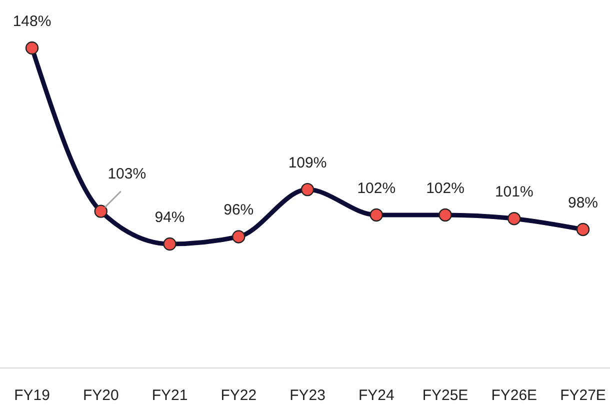  Describe the element at coordinates (376, 395) in the screenshot. I see `x-tick-label: FY24` at that location.